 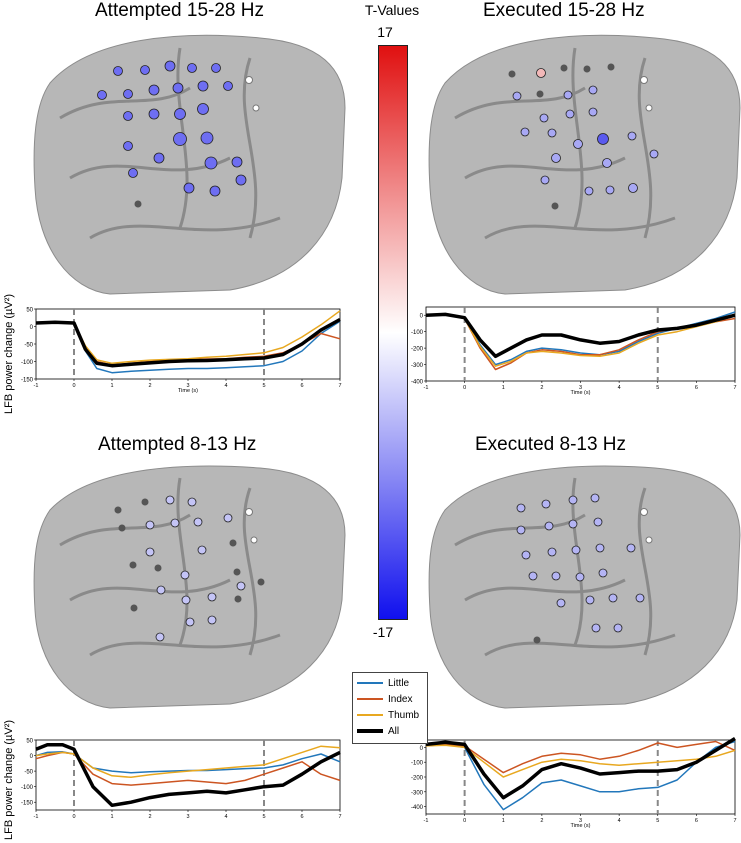 What do you see at coordinates (399, 683) in the screenshot?
I see `legend-label: Little` at bounding box center [399, 683].